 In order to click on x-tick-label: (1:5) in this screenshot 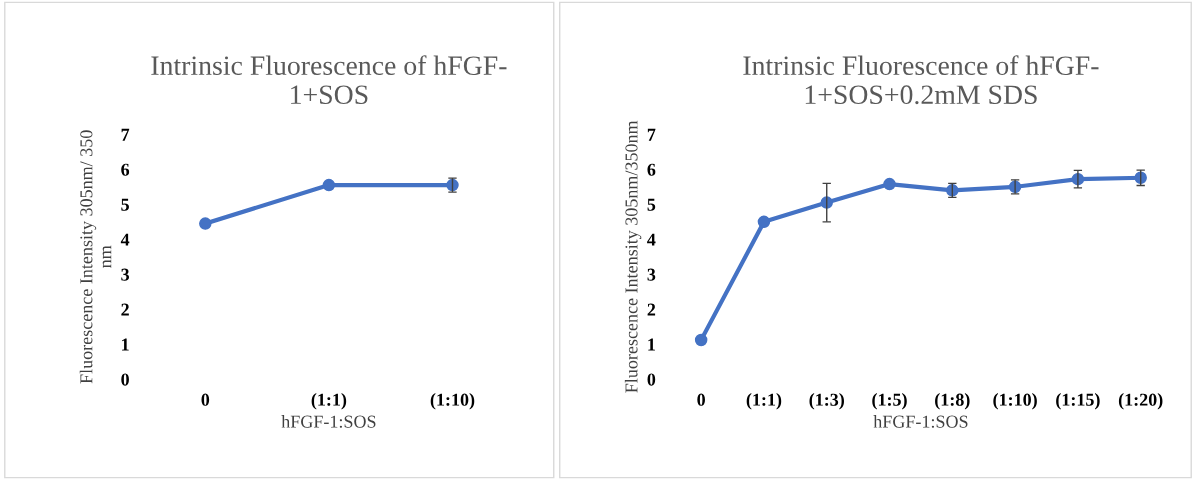, I will do `click(889, 401)`.